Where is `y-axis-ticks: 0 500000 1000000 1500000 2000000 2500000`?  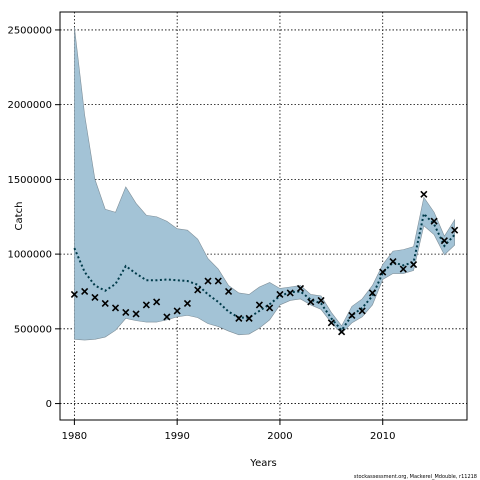
y-axis-ticks: 0 500000 1000000 1500000 2000000 2500000 is located at coordinates (33, 217).